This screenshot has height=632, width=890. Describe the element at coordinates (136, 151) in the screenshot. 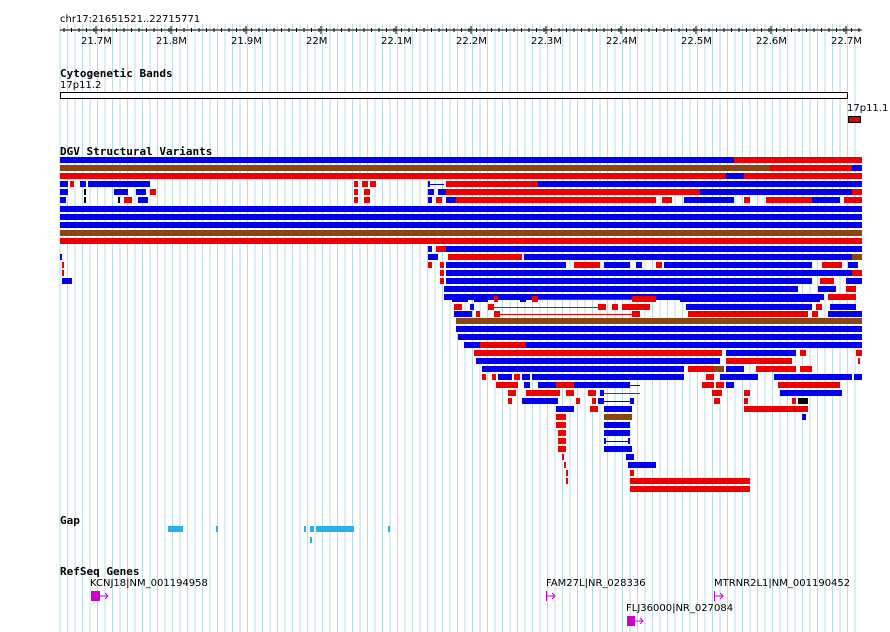

I see `dgv-track-title: DGV Structural Variants` at that location.